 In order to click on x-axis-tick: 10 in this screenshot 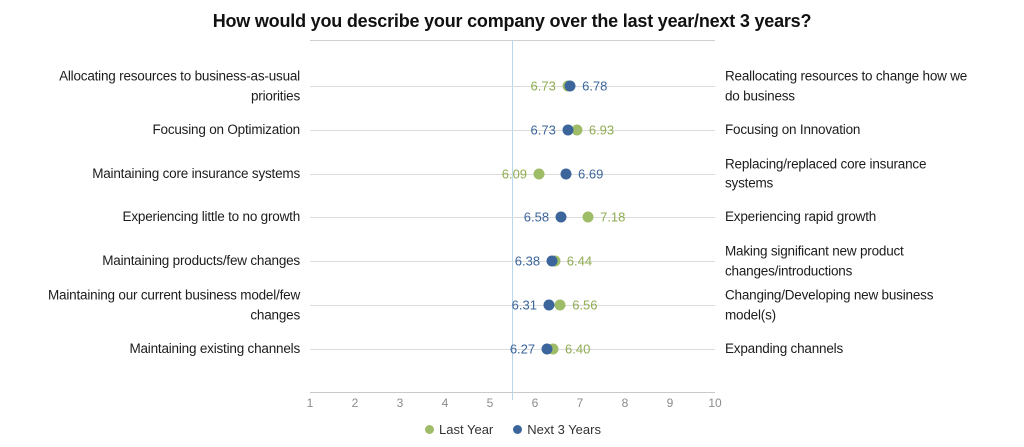, I will do `click(715, 403)`.